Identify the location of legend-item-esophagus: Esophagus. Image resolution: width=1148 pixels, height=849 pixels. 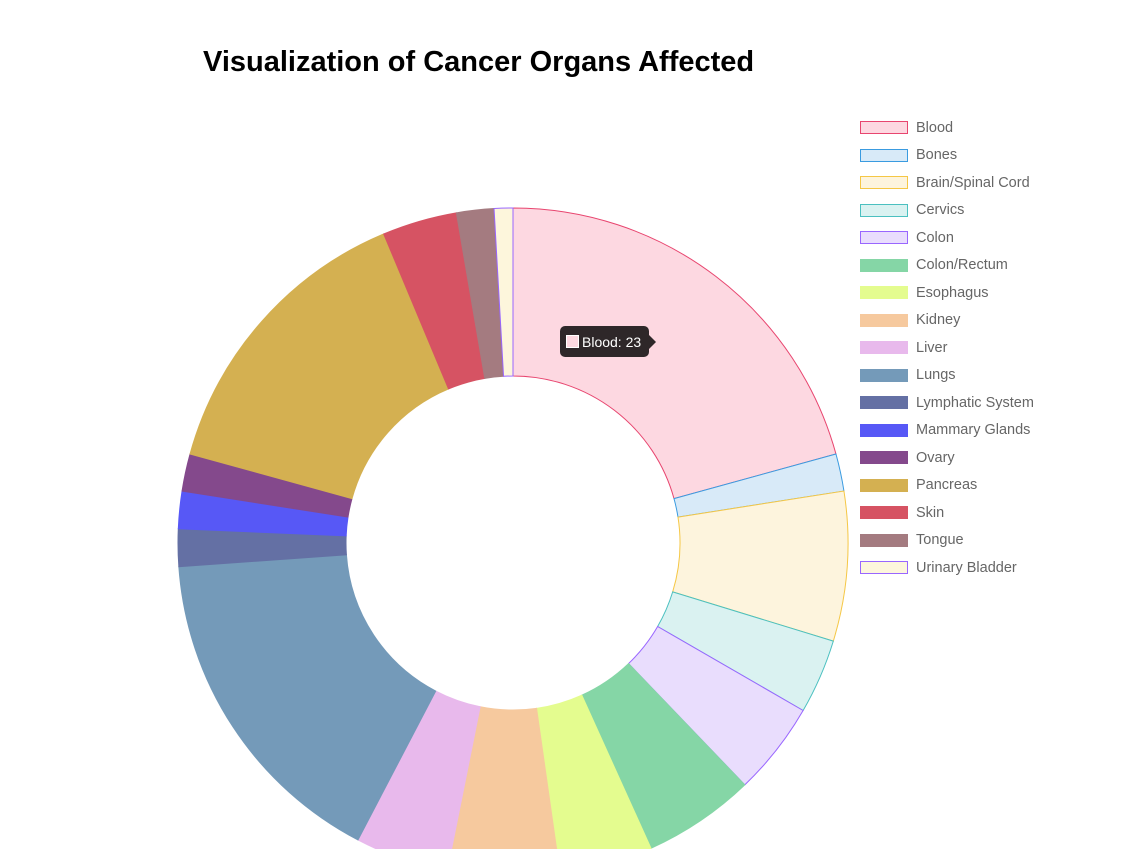
(980, 293).